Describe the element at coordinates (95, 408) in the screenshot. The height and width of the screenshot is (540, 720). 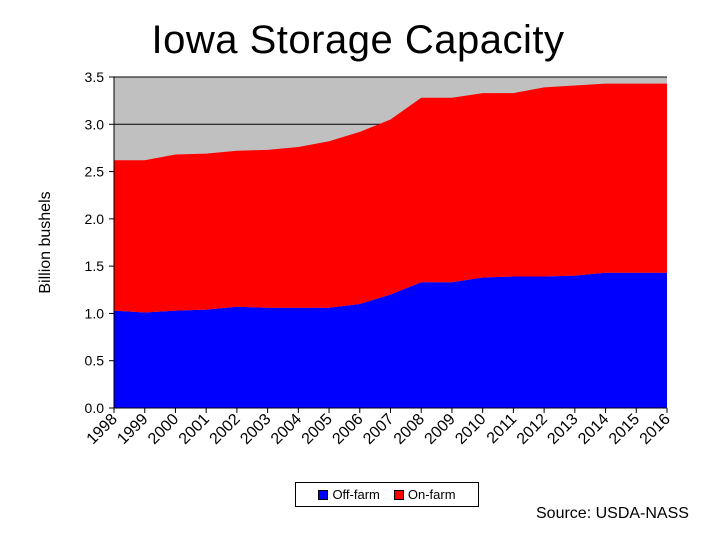
I see `y-tick-label-0.0: 0.0` at that location.